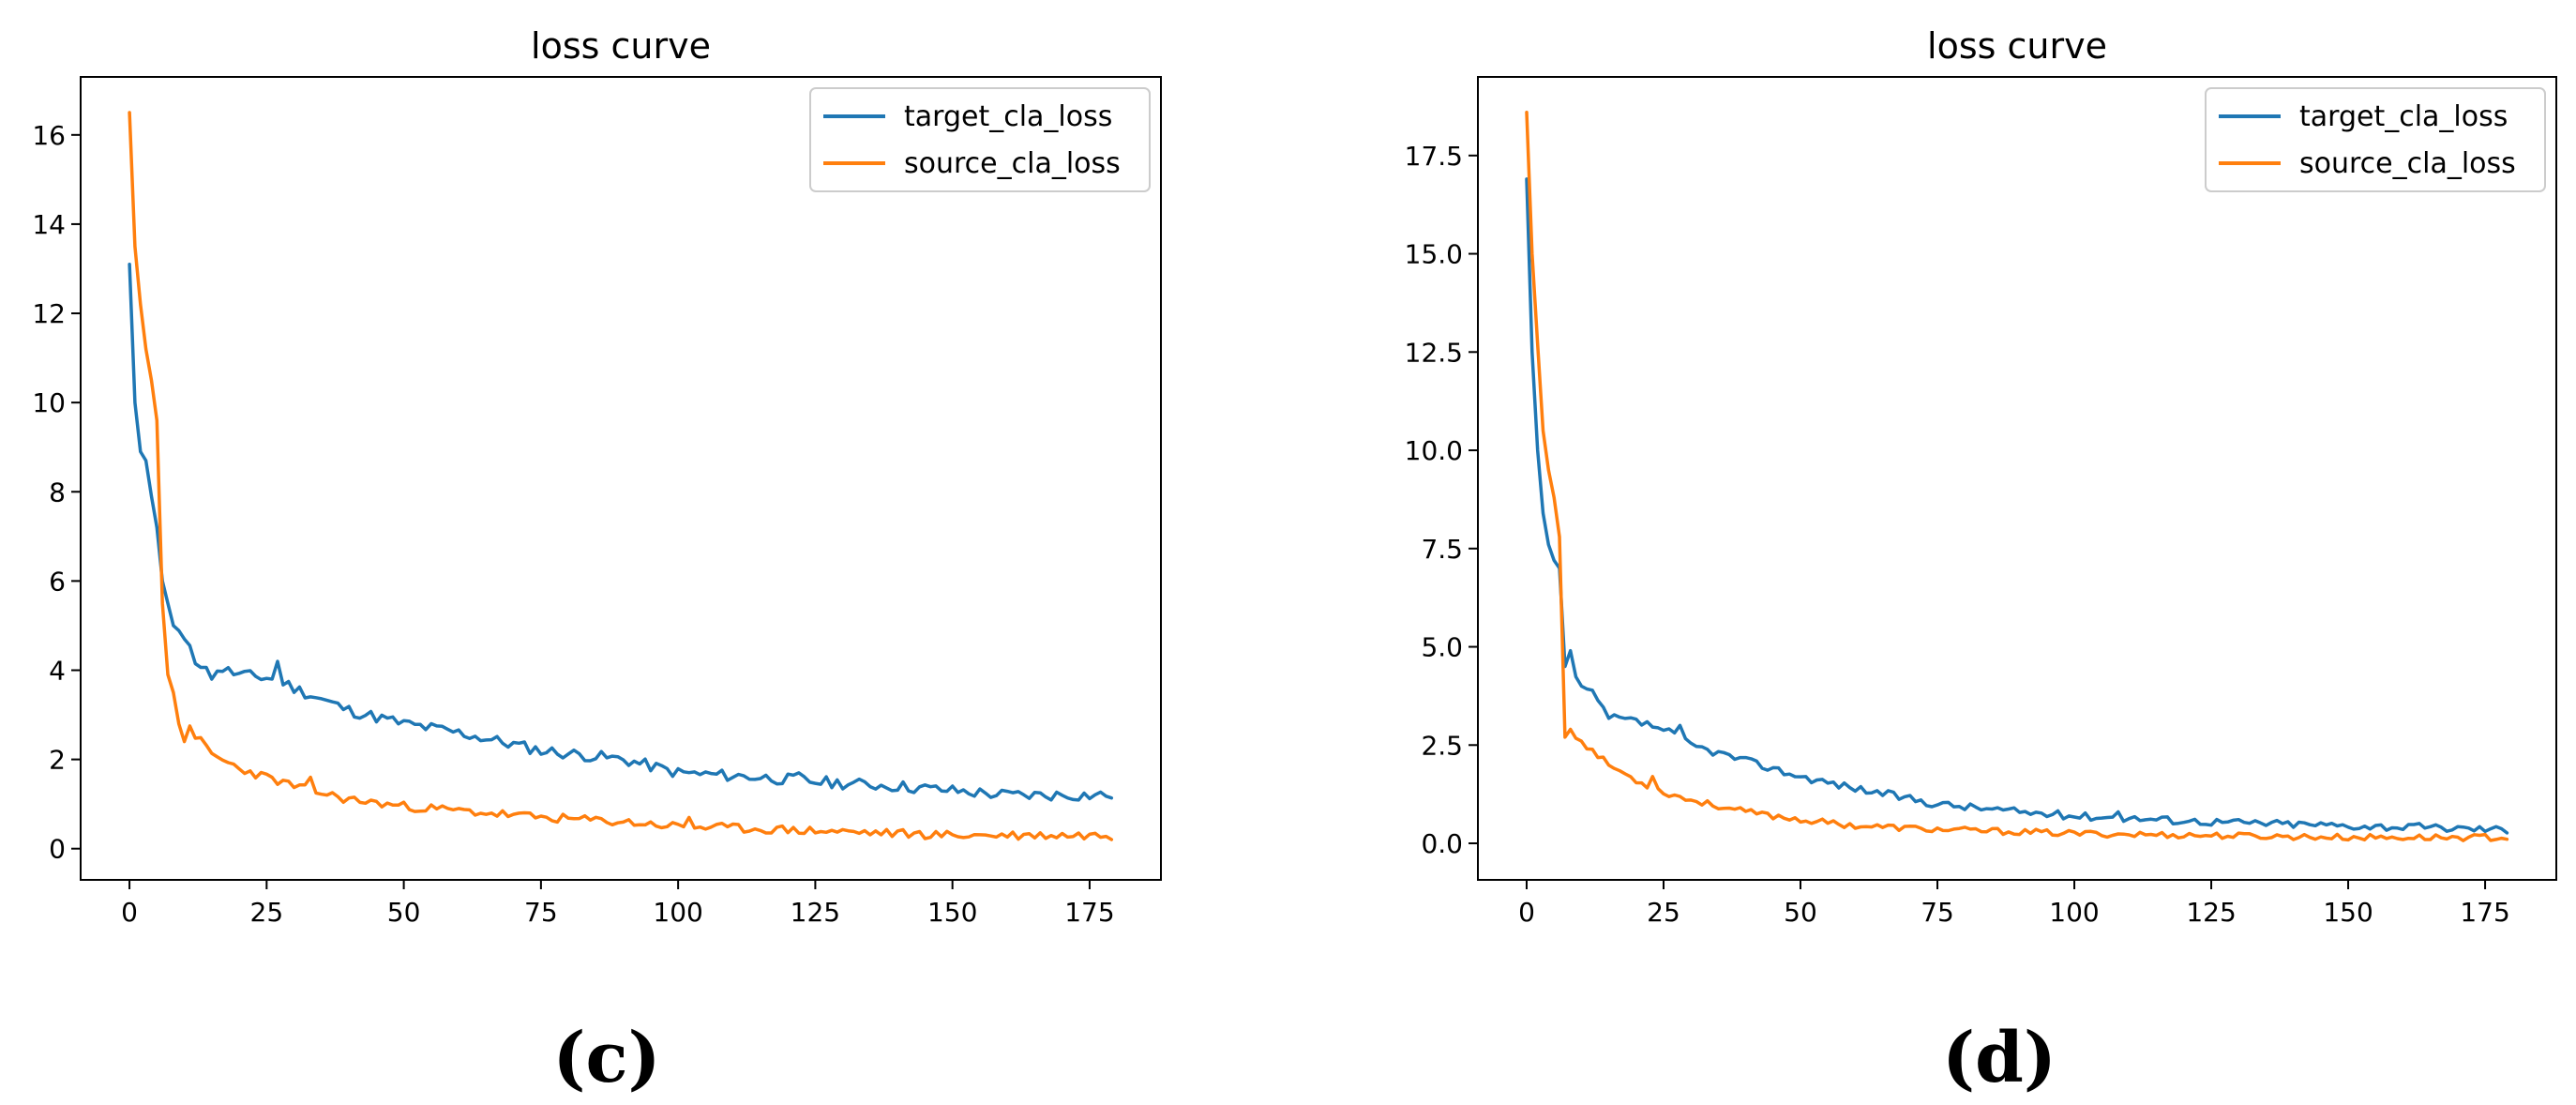  What do you see at coordinates (57, 849) in the screenshot?
I see `y-tick-label: 0` at bounding box center [57, 849].